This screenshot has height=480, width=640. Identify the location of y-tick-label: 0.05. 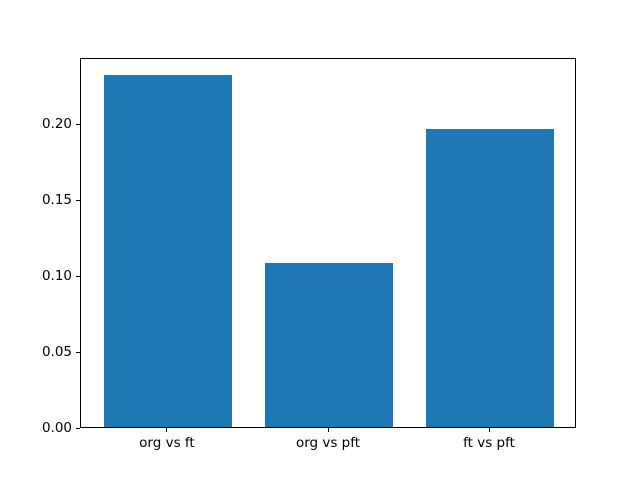
(56, 352).